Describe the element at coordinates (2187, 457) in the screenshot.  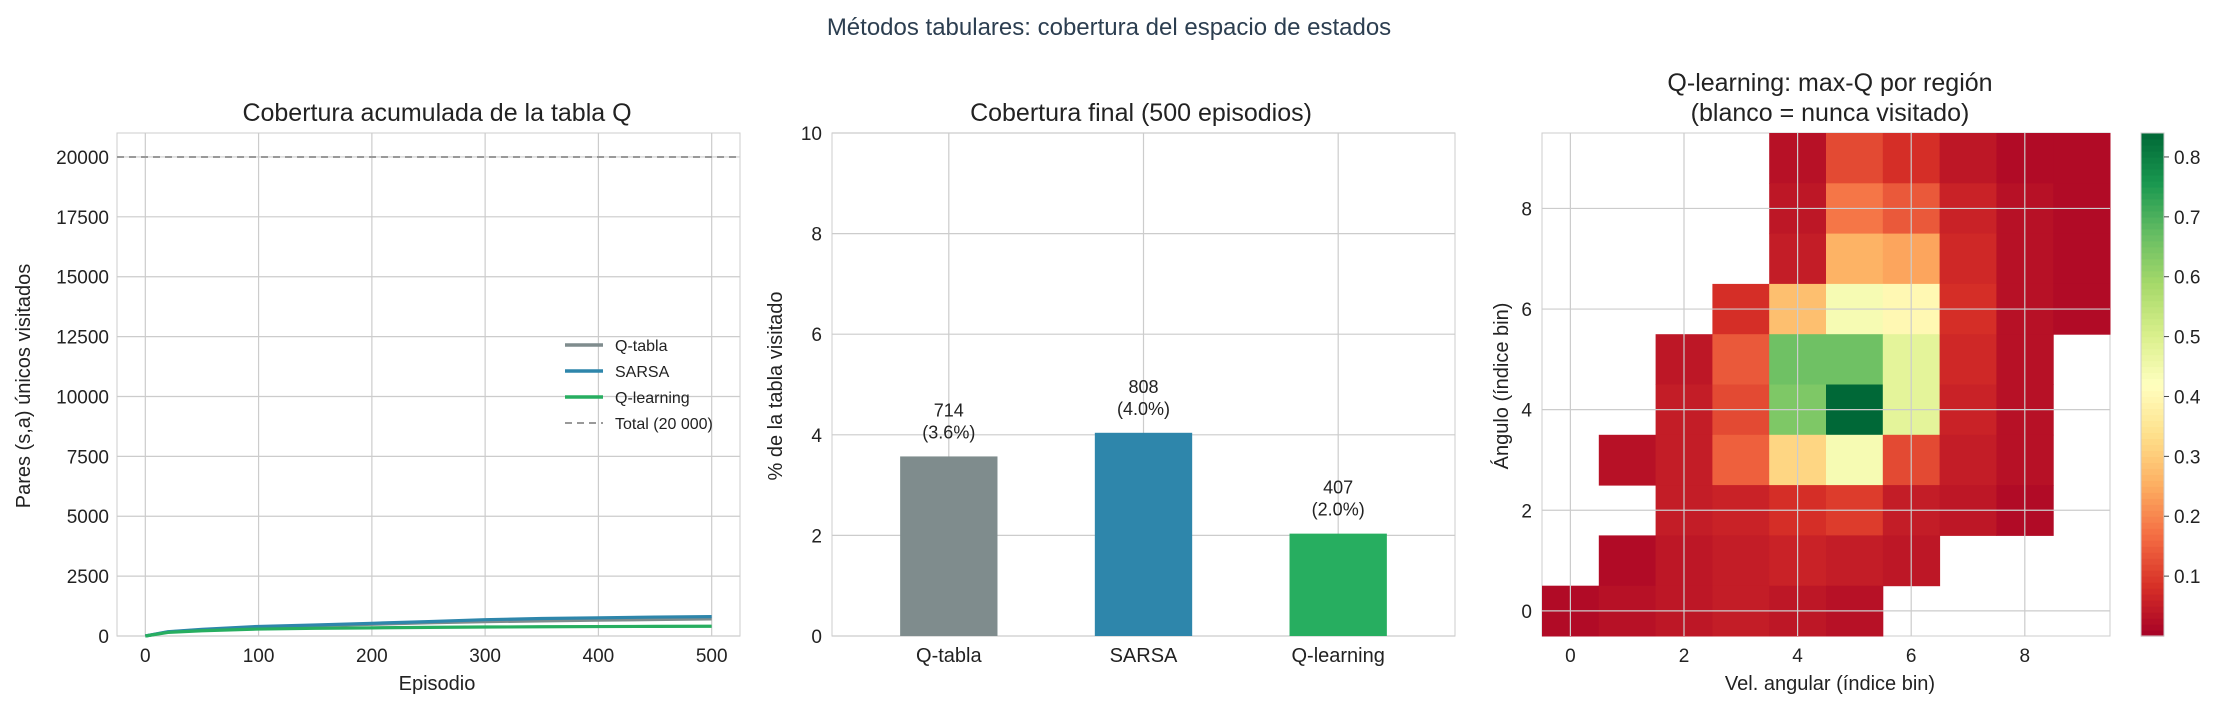
I see `panel3-colorbar-tick-label: 0.3` at that location.